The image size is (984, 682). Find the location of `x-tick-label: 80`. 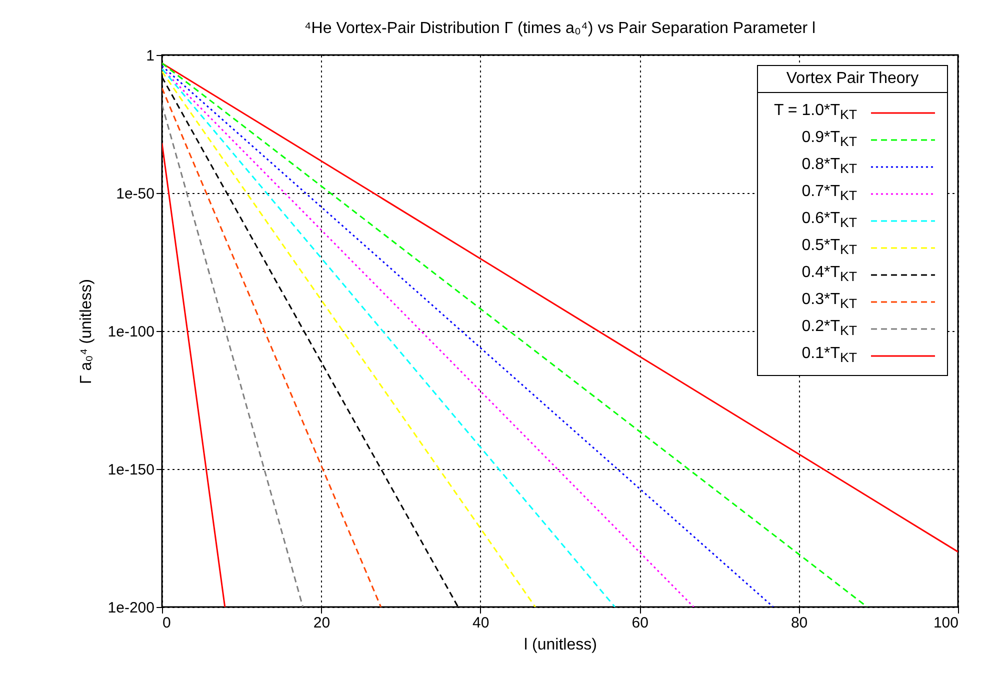

x-tick-label: 80 is located at coordinates (799, 623).